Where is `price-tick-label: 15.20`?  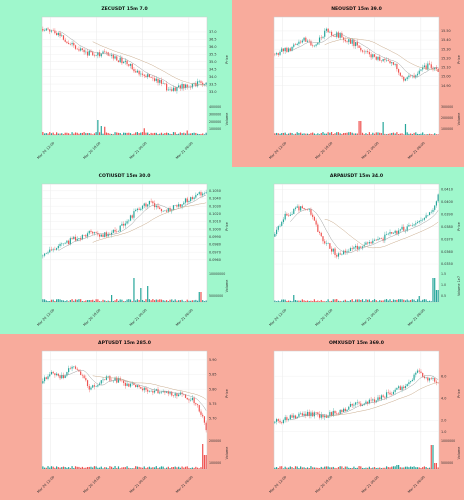
price-tick-label: 15.20 is located at coordinates (446, 58).